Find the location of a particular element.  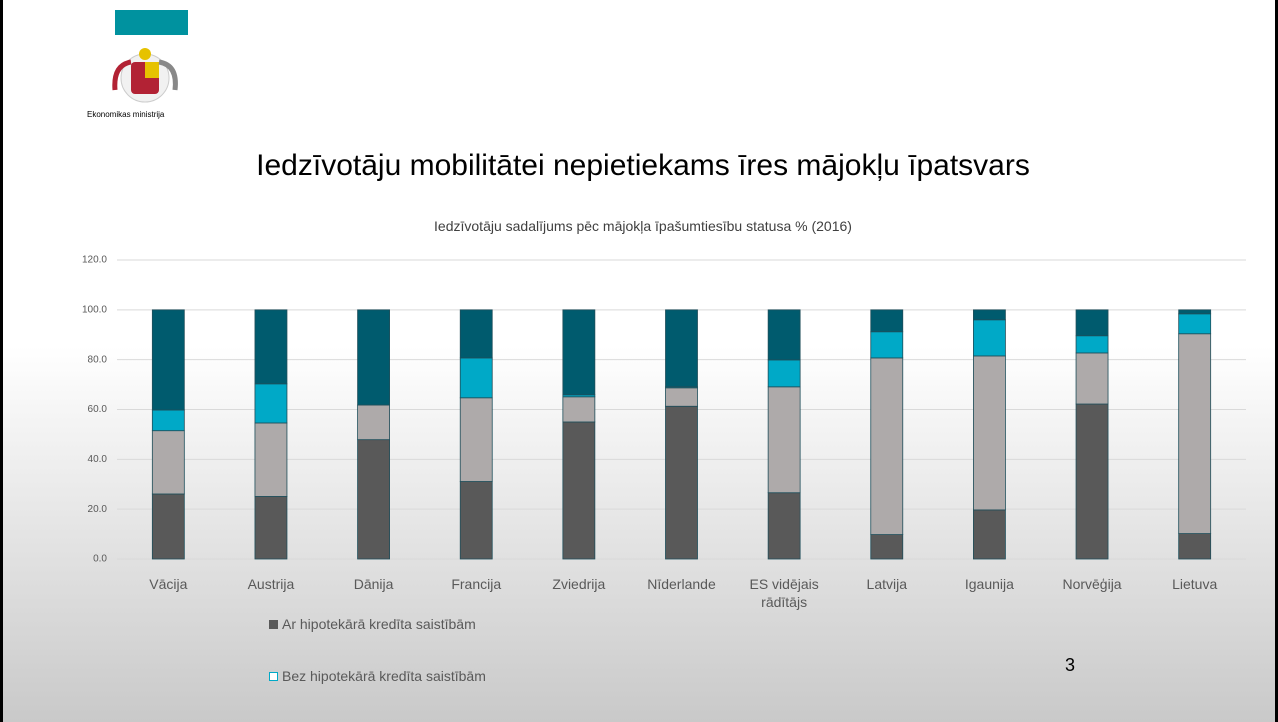

x-tick-label: ES vidējais rādītājs is located at coordinates (784, 593).